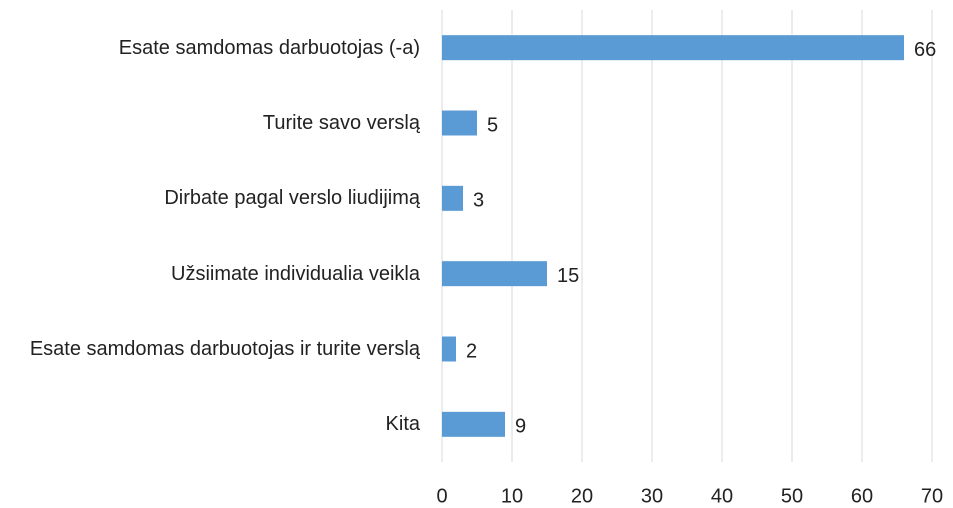 The height and width of the screenshot is (508, 953). Describe the element at coordinates (512, 496) in the screenshot. I see `x-tick-label: 10` at that location.